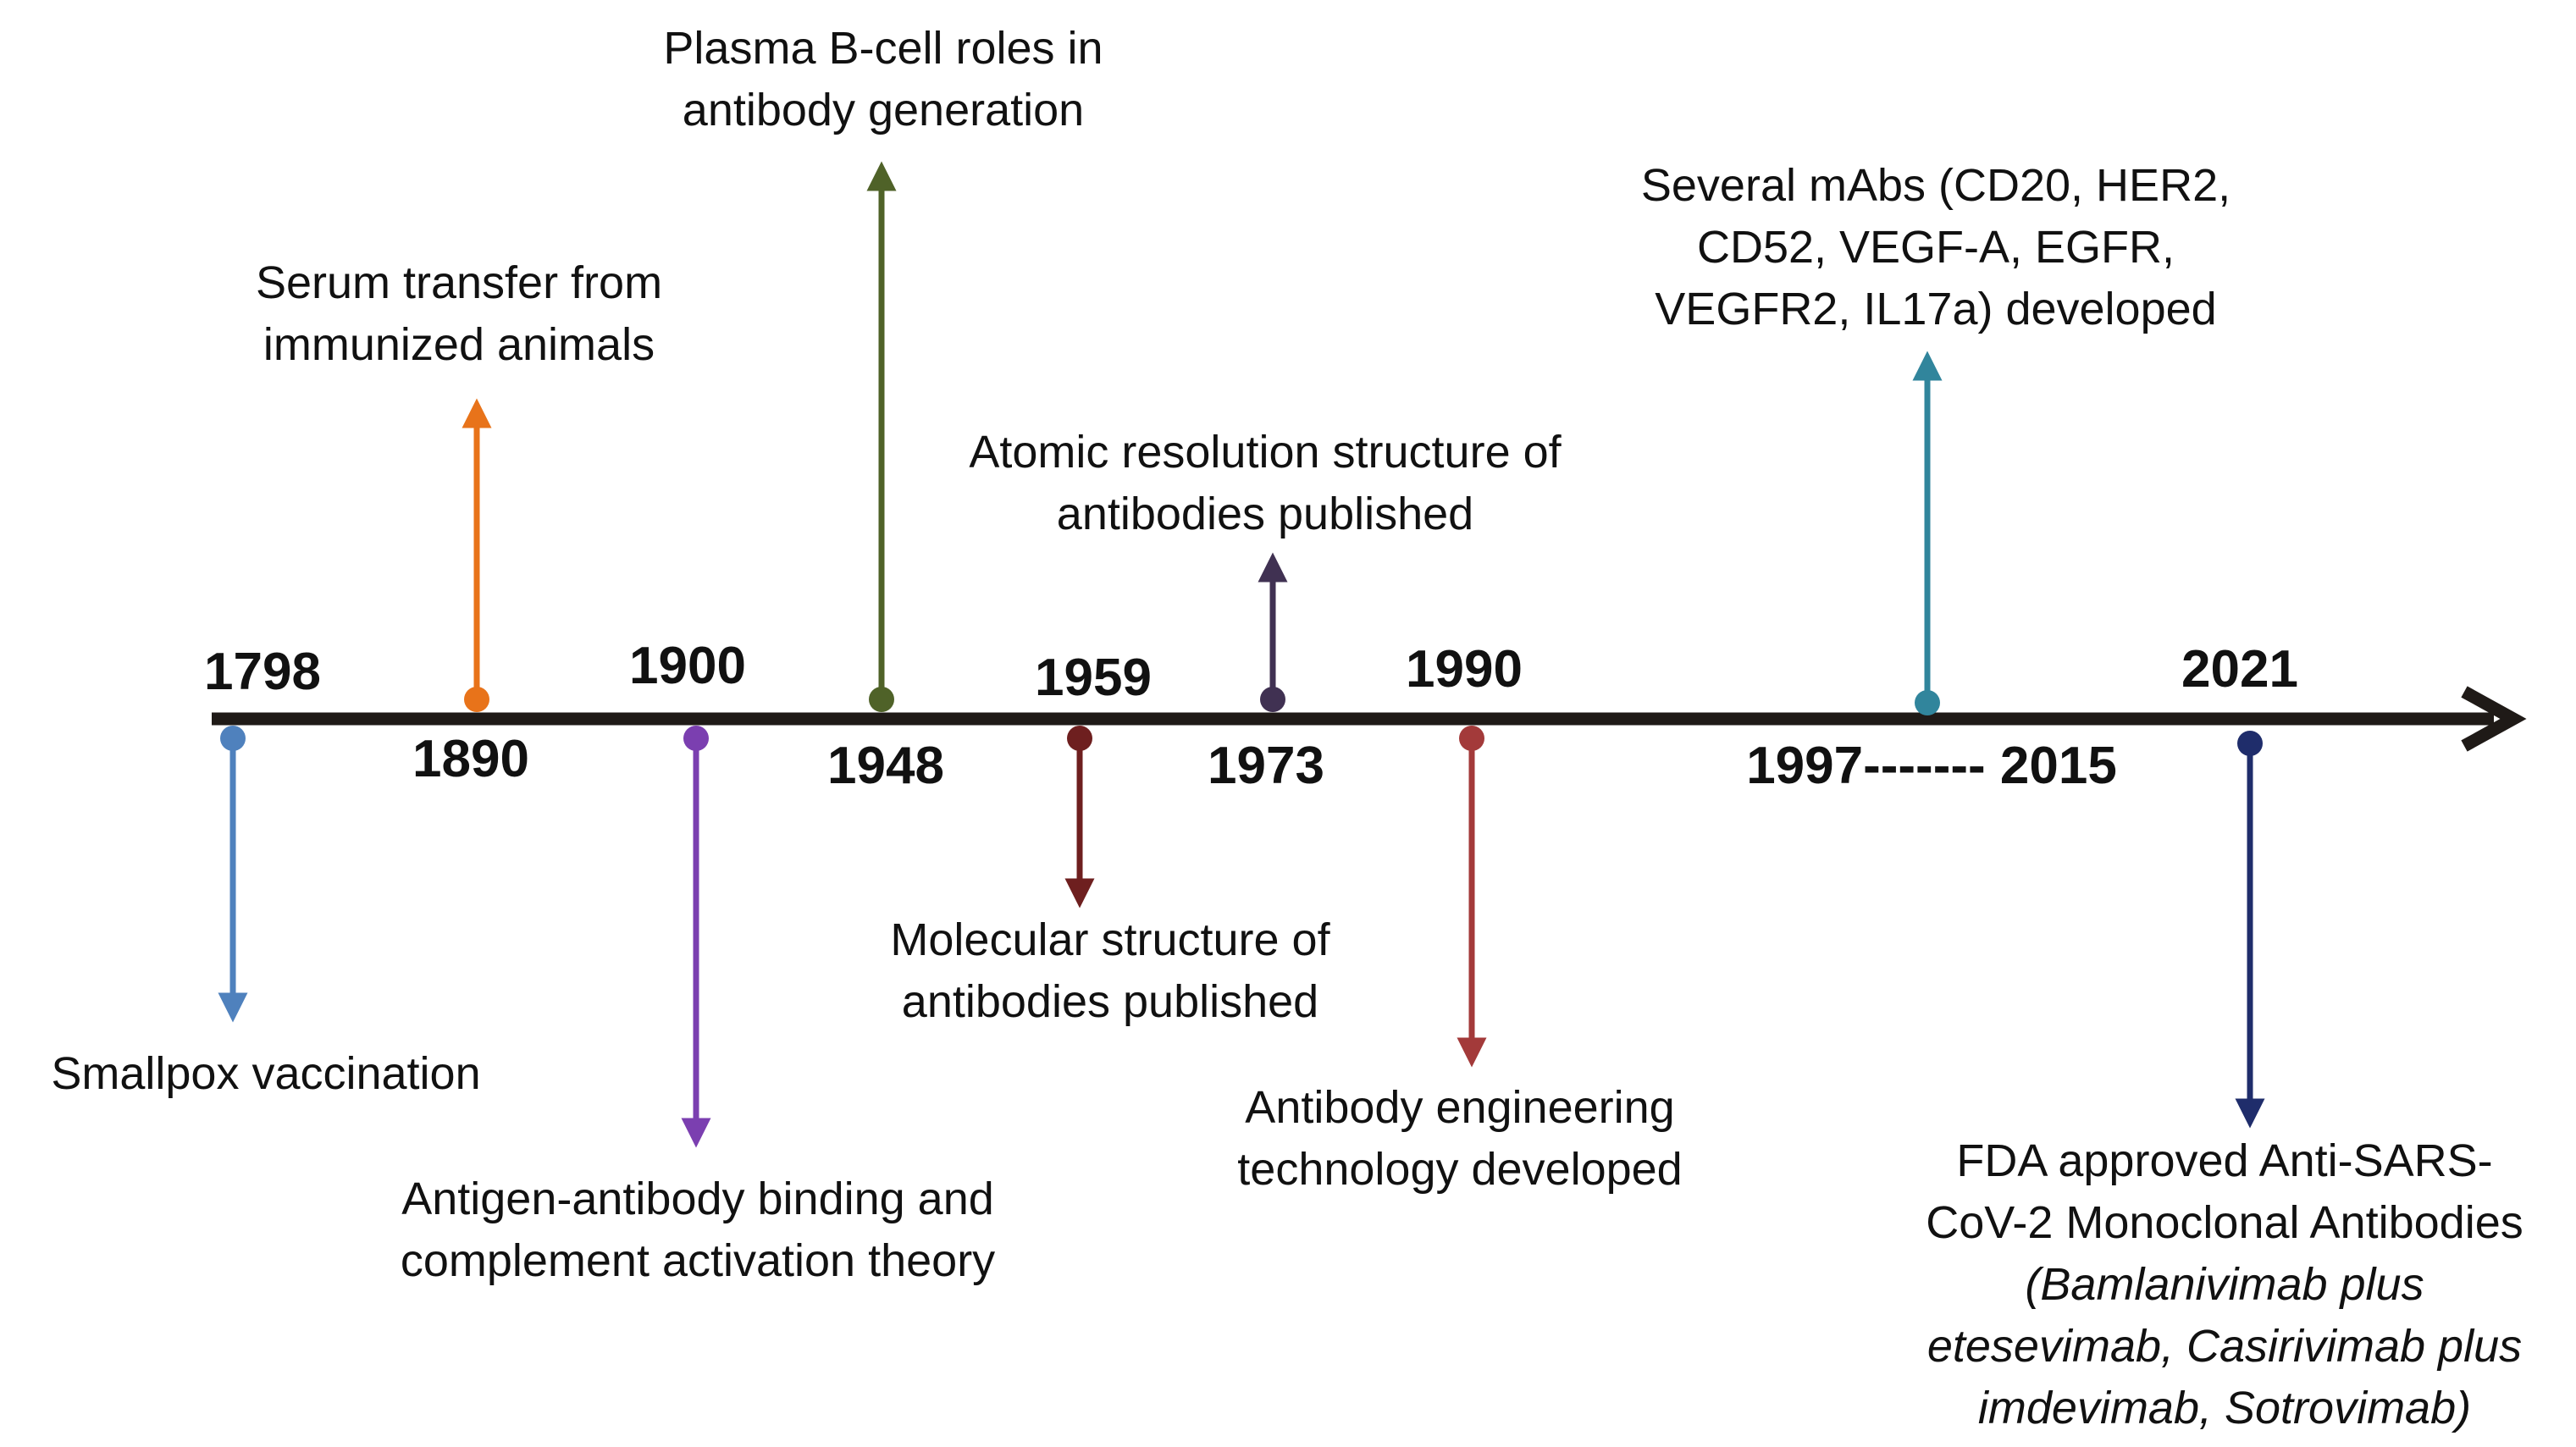 The image size is (2576, 1447). I want to click on dot-1948, so click(881, 699).